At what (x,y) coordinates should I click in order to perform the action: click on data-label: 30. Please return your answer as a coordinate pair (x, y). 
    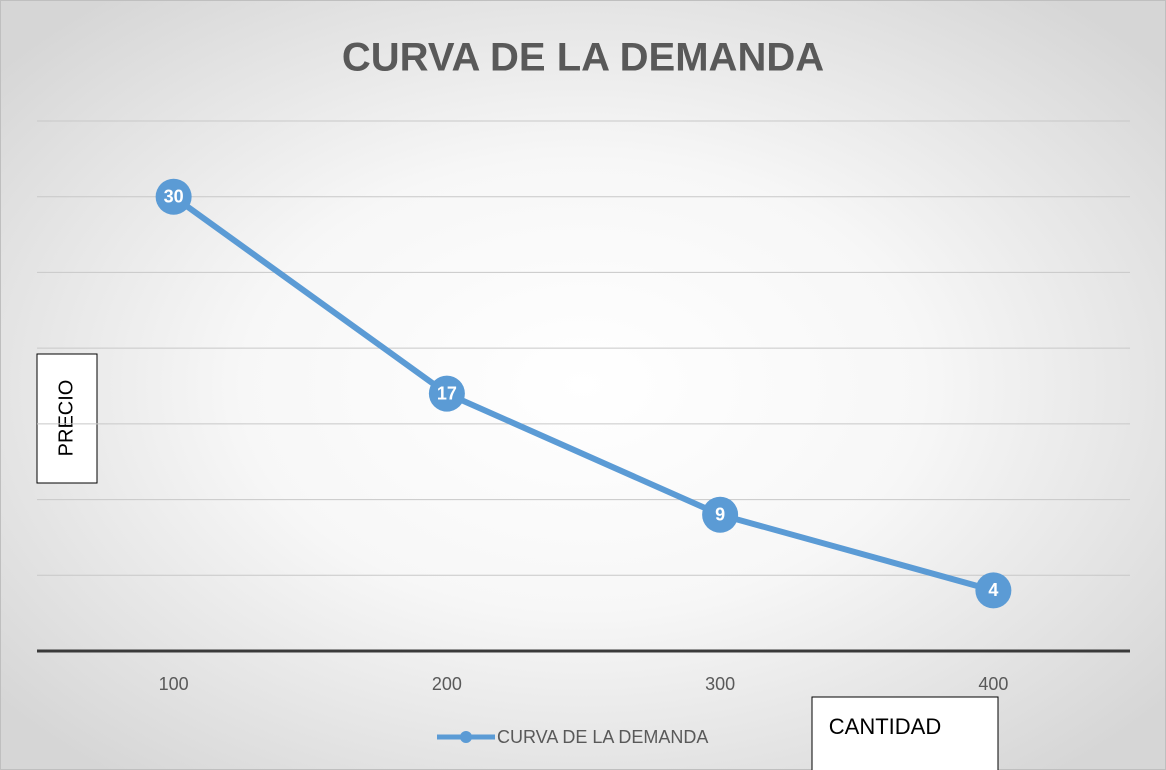
    Looking at the image, I should click on (174, 196).